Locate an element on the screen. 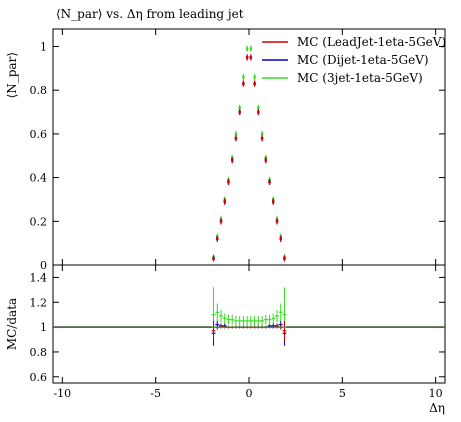  ratio-x-tick-label: 5 is located at coordinates (342, 393).